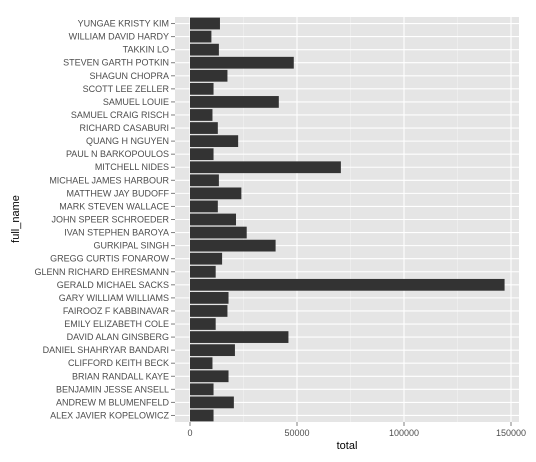  What do you see at coordinates (110, 220) in the screenshot?
I see `y-tick-label: JOHN SPEER SCHROEDER` at bounding box center [110, 220].